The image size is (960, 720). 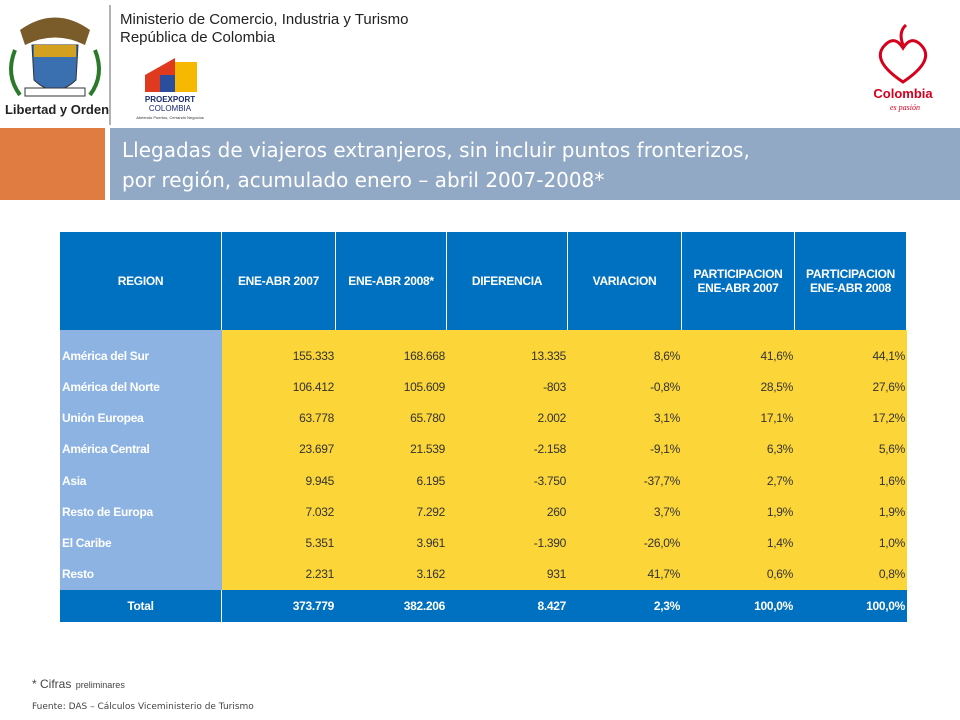 I want to click on region: Asia, so click(x=141, y=481).